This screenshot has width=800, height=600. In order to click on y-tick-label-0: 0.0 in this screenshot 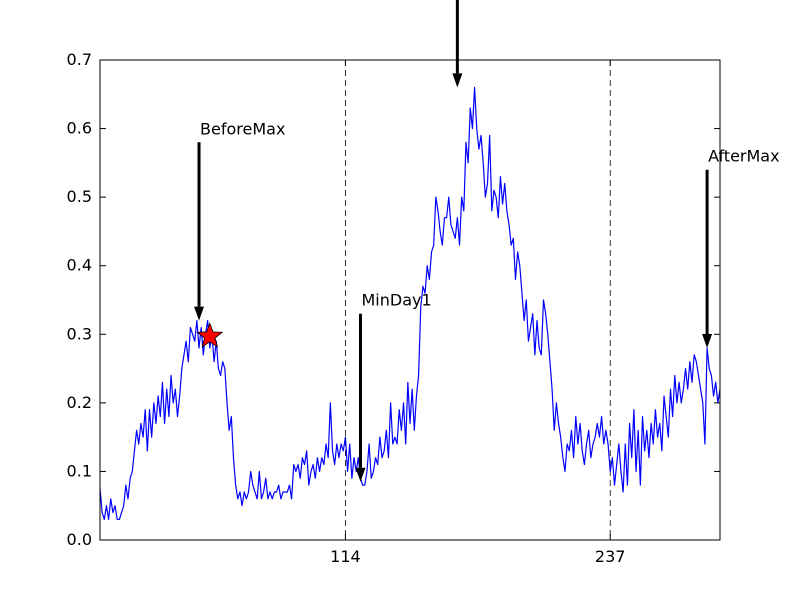, I will do `click(79, 539)`.